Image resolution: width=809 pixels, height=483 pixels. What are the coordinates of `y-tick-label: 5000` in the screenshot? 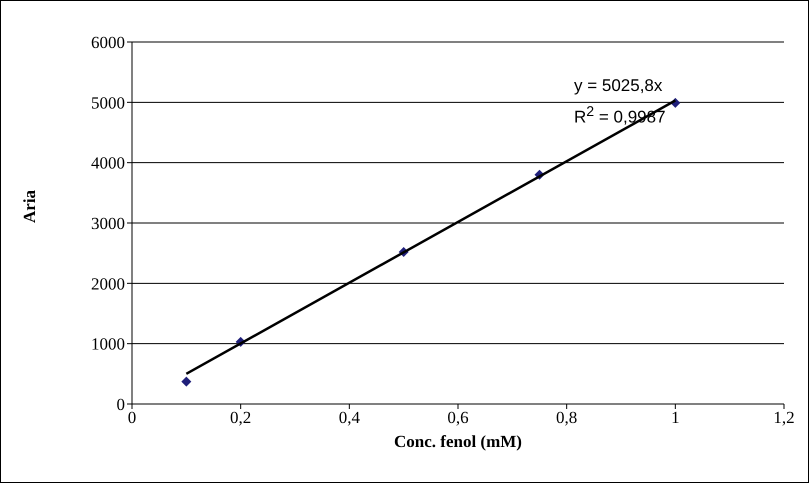 It's located at (108, 102).